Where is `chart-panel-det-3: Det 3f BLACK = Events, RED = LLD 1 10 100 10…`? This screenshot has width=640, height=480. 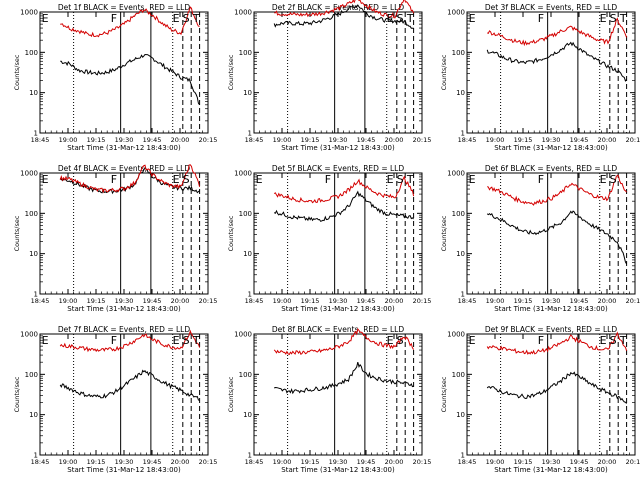
chart-panel-det-3: Det 3f BLACK = Events, RED = LLD 1 10 100 10… is located at coordinates (540, 77).